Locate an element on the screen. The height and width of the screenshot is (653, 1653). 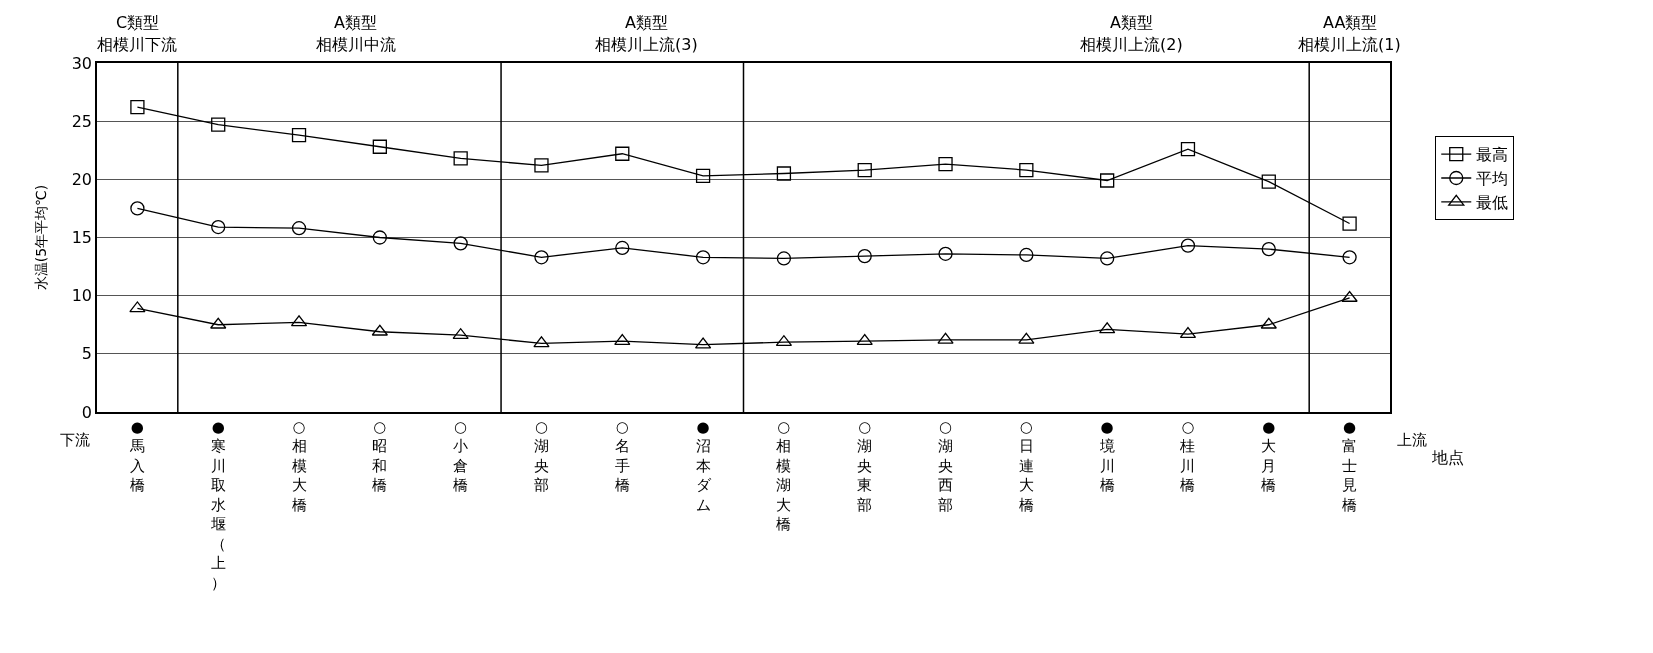
text: AA類型 is located at coordinates (1350, 22).